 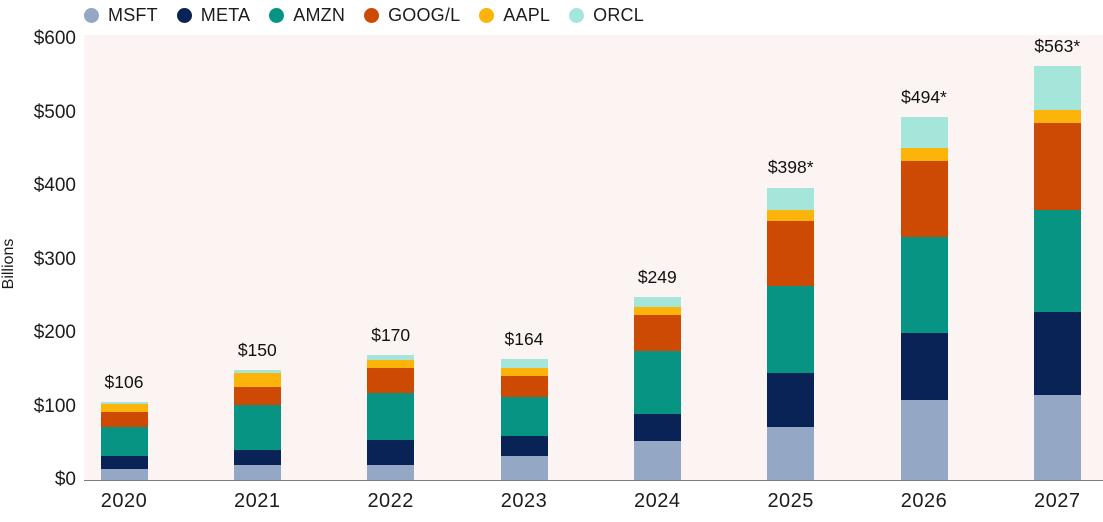 I want to click on bar-segment-goog-l-2025, so click(x=791, y=253).